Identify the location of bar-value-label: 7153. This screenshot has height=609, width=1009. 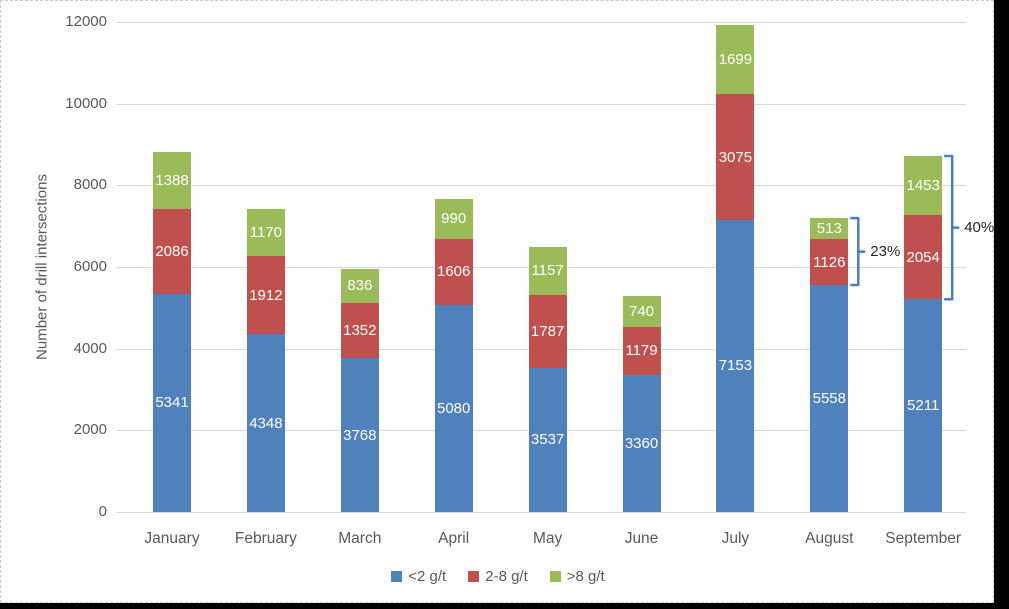
(735, 366).